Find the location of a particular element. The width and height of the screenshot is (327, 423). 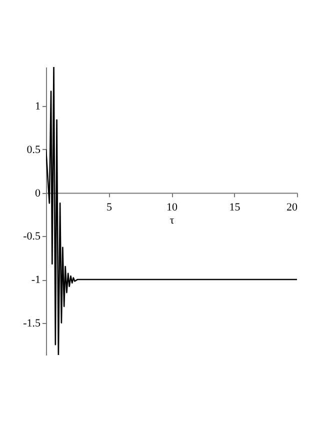

y-tick-label: -1 is located at coordinates (35, 280).